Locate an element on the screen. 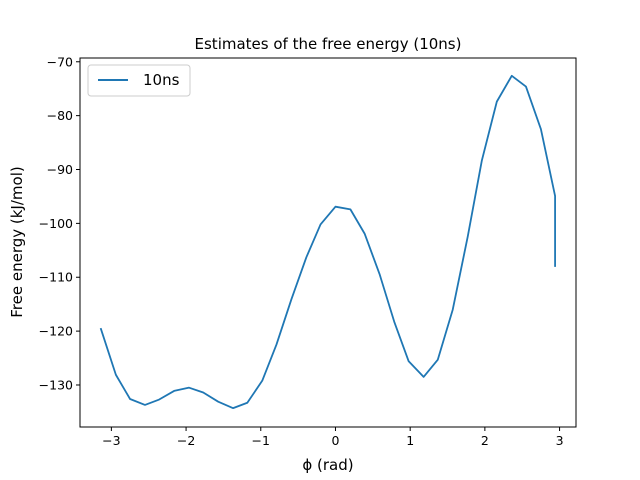 The image size is (640, 480). y-tick-label: −130 is located at coordinates (56, 384).